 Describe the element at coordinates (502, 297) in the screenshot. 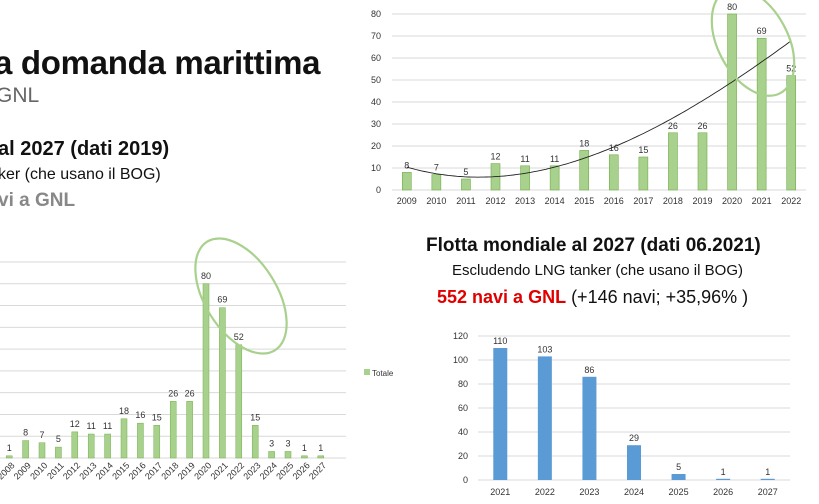

I see `right-count: 552 navi a GNL` at that location.